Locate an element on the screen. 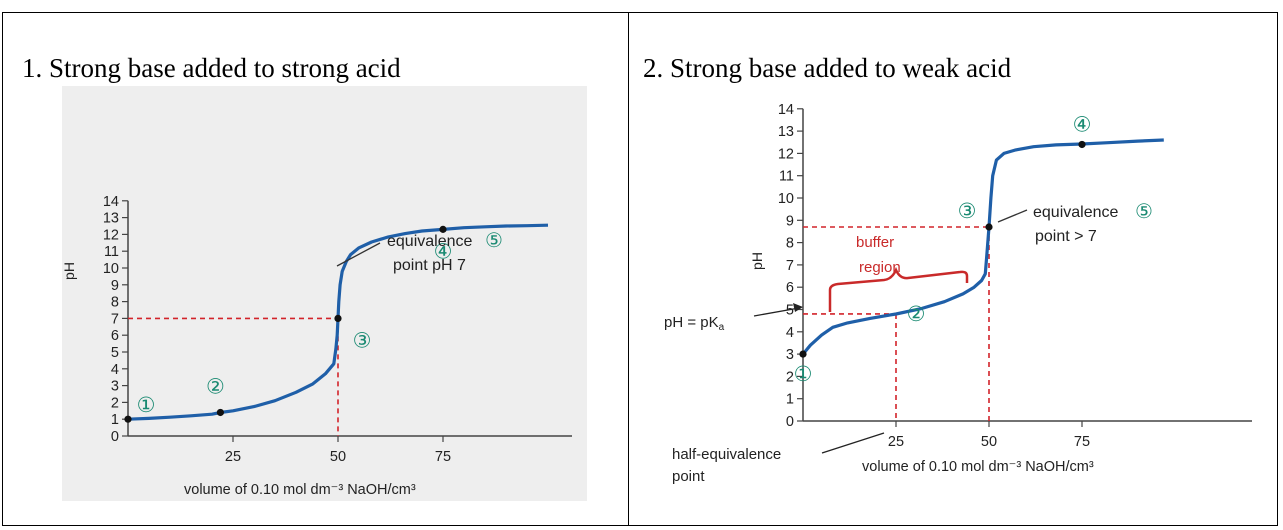  chart-2-points: ① ② ③ ④ is located at coordinates (943, 249).